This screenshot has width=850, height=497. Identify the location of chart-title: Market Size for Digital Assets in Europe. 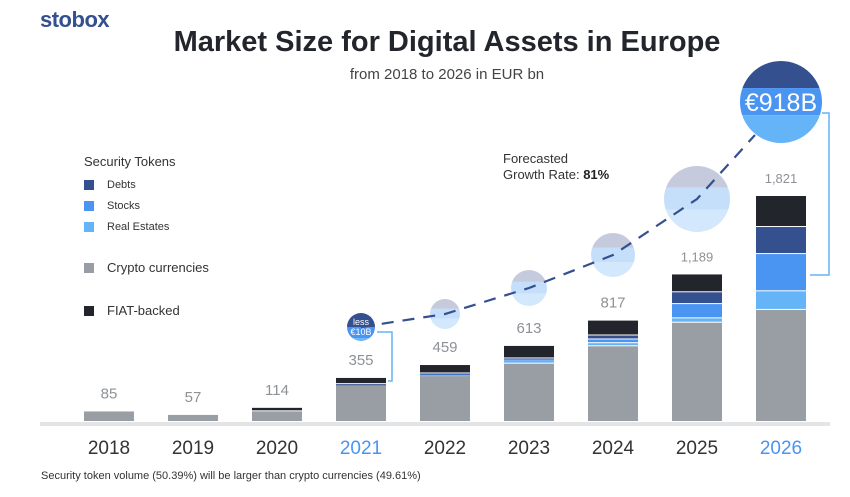
(447, 42).